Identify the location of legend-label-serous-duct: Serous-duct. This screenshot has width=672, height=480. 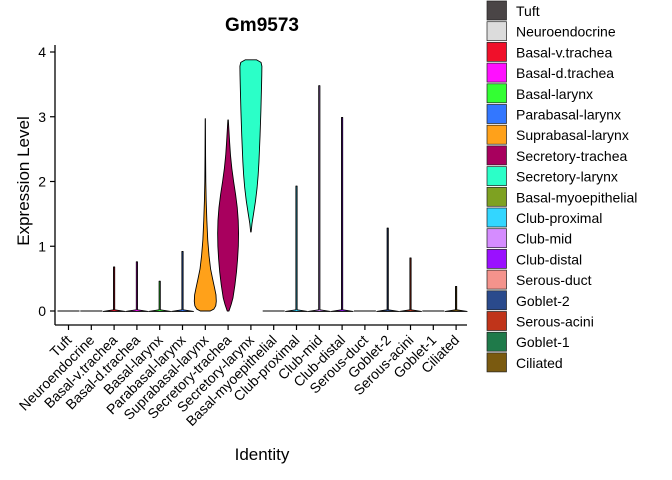
(554, 280).